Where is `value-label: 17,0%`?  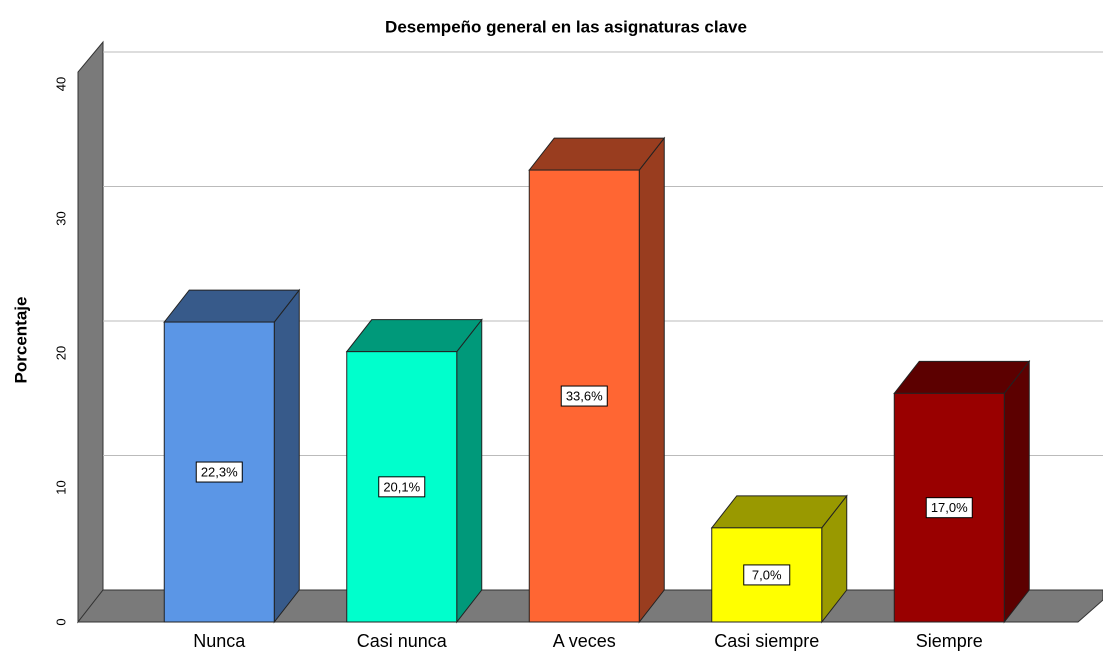
value-label: 17,0% is located at coordinates (949, 507).